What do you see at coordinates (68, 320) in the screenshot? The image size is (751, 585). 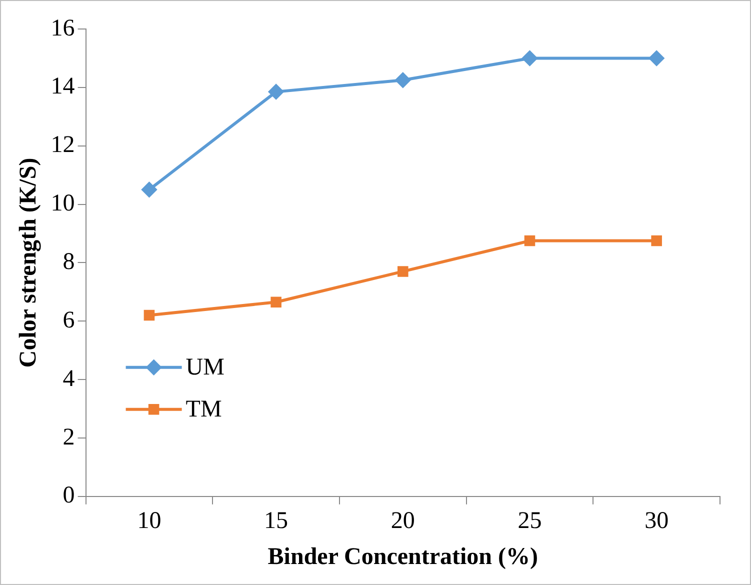 I see `y-tick-label: 6` at bounding box center [68, 320].